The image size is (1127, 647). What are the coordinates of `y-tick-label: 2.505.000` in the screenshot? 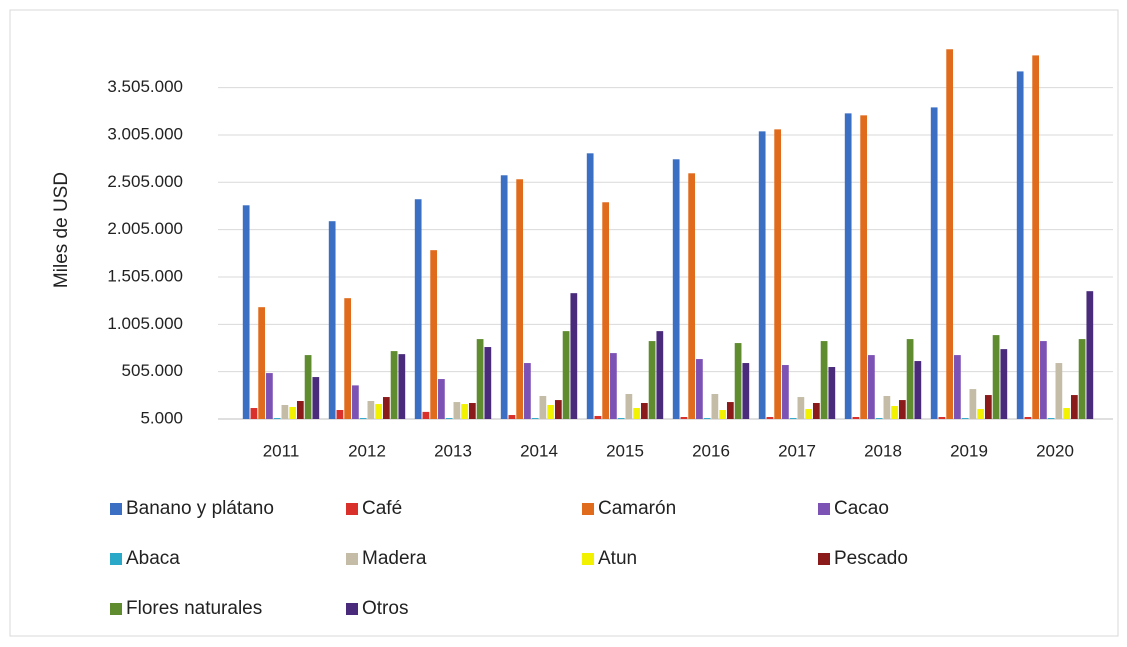 It's located at (145, 181).